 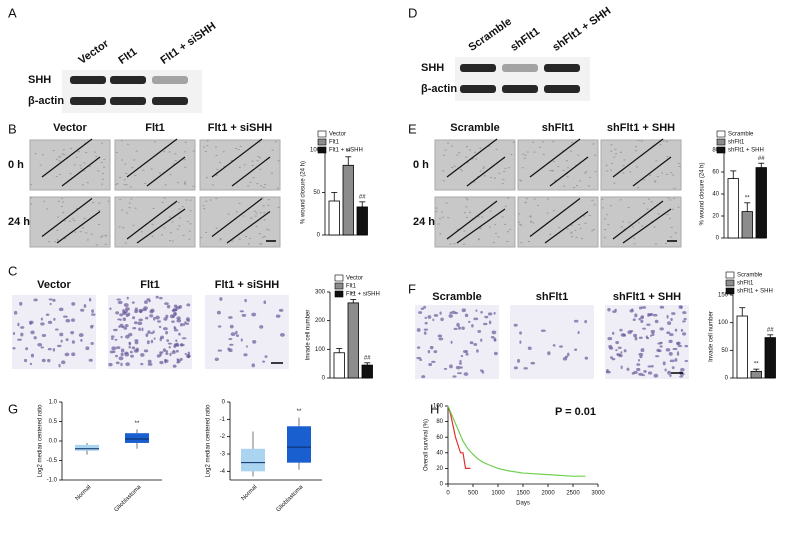 I want to click on column-label: Scramble, so click(x=457, y=297).